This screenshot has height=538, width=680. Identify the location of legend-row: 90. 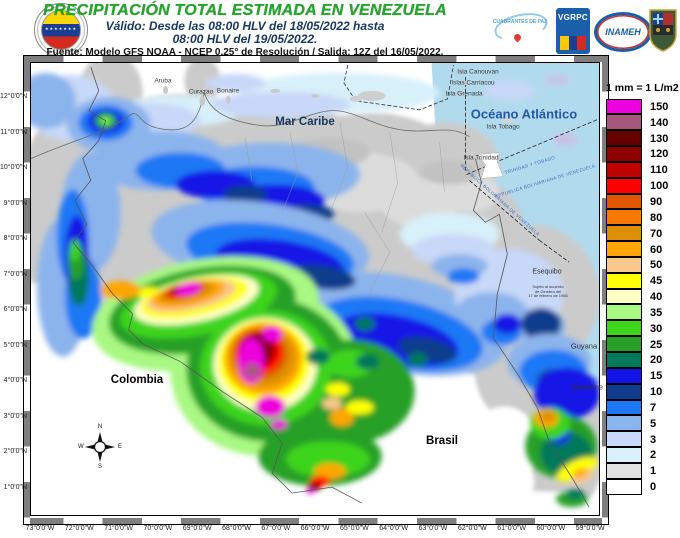
(643, 201).